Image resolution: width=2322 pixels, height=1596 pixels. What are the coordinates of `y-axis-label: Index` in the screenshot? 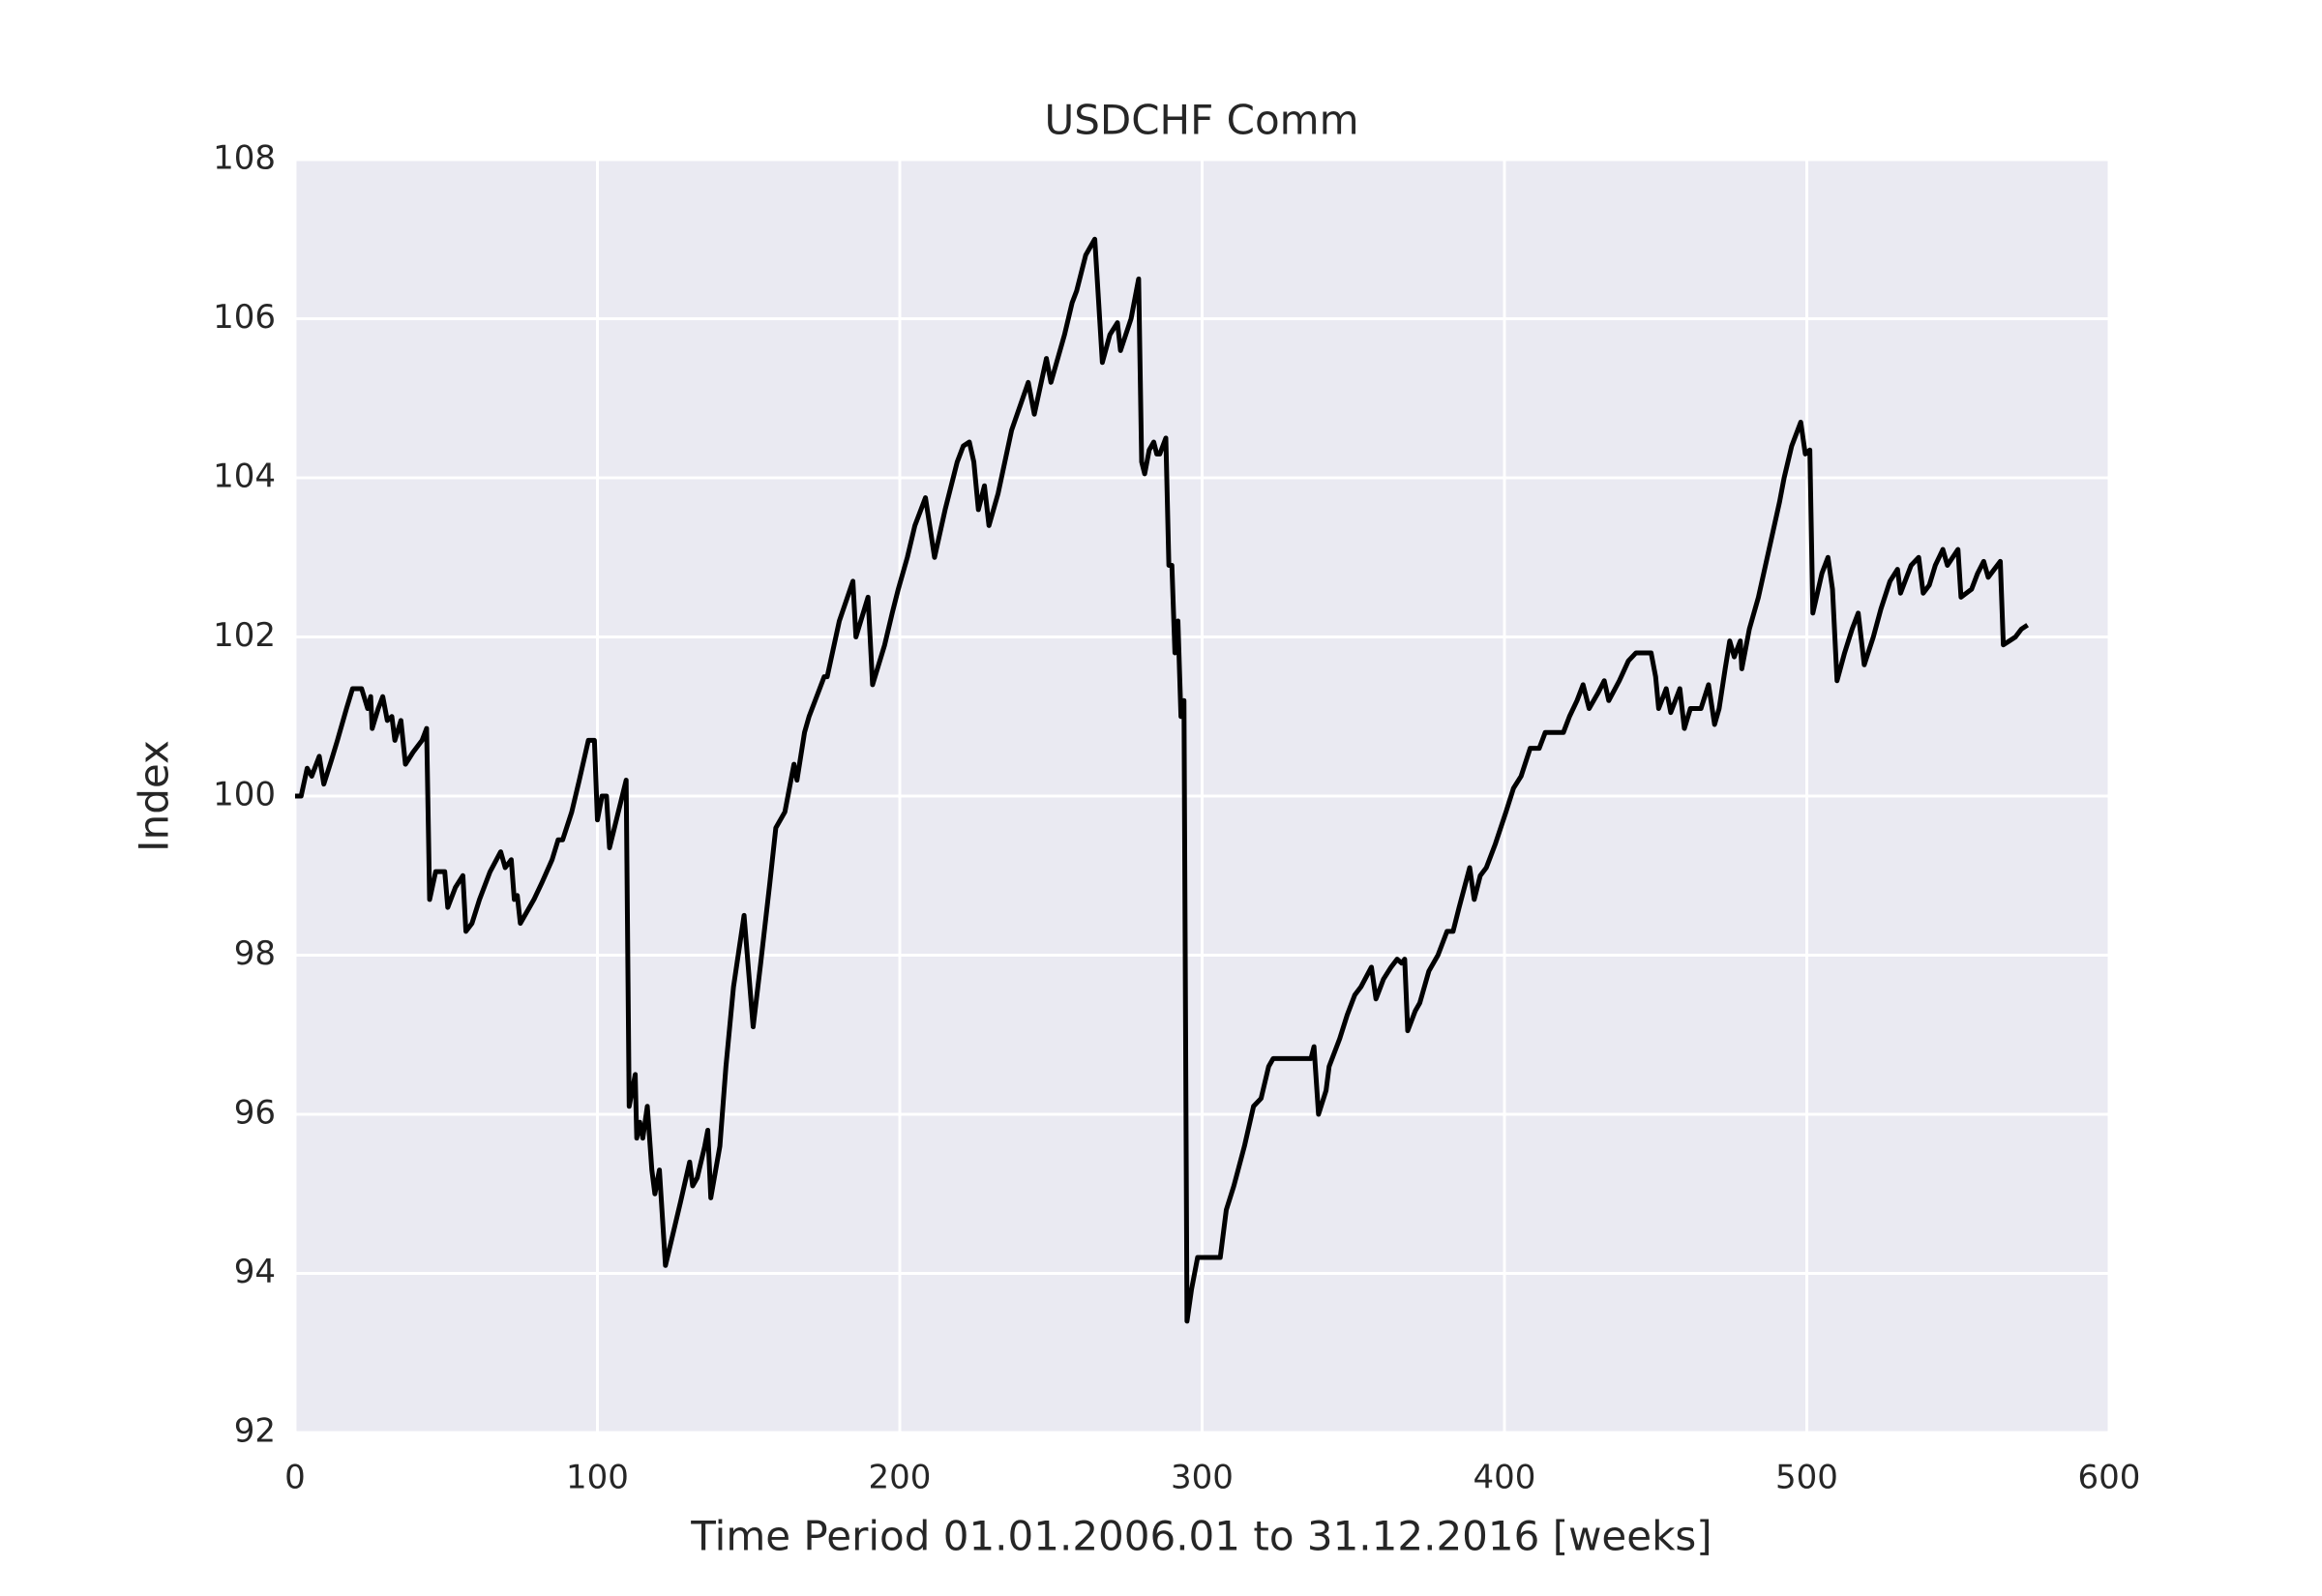 It's located at (154, 796).